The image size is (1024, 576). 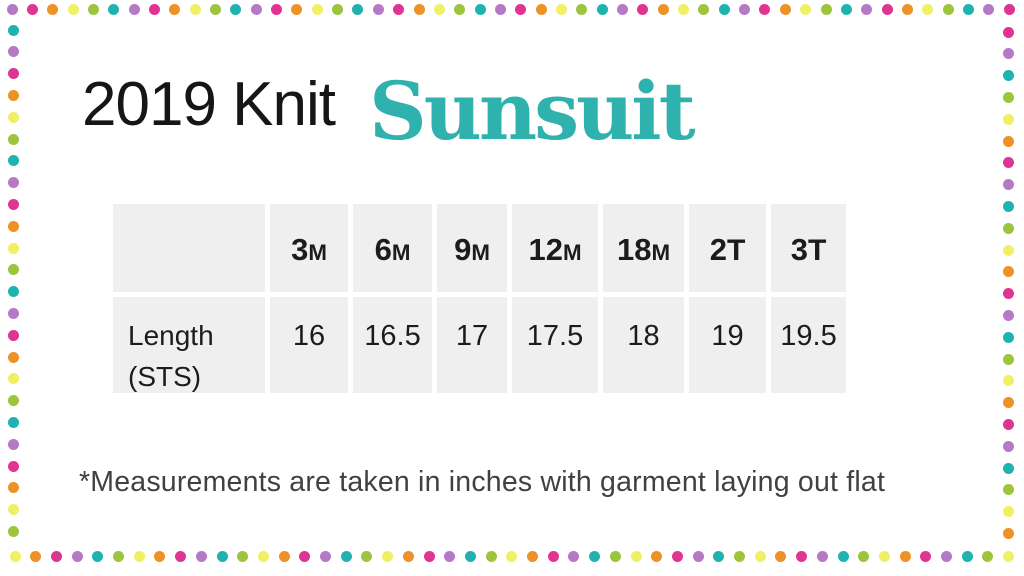 What do you see at coordinates (463, 249) in the screenshot?
I see `size-number: 9` at bounding box center [463, 249].